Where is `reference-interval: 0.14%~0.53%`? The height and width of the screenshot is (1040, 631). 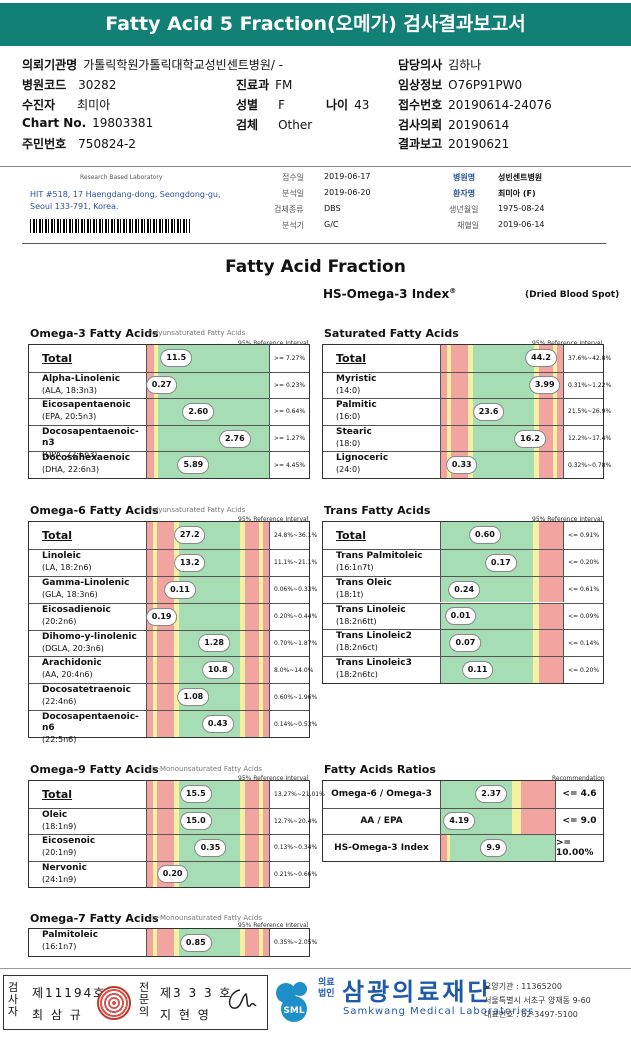 reference-interval: 0.14%~0.53% is located at coordinates (293, 724).